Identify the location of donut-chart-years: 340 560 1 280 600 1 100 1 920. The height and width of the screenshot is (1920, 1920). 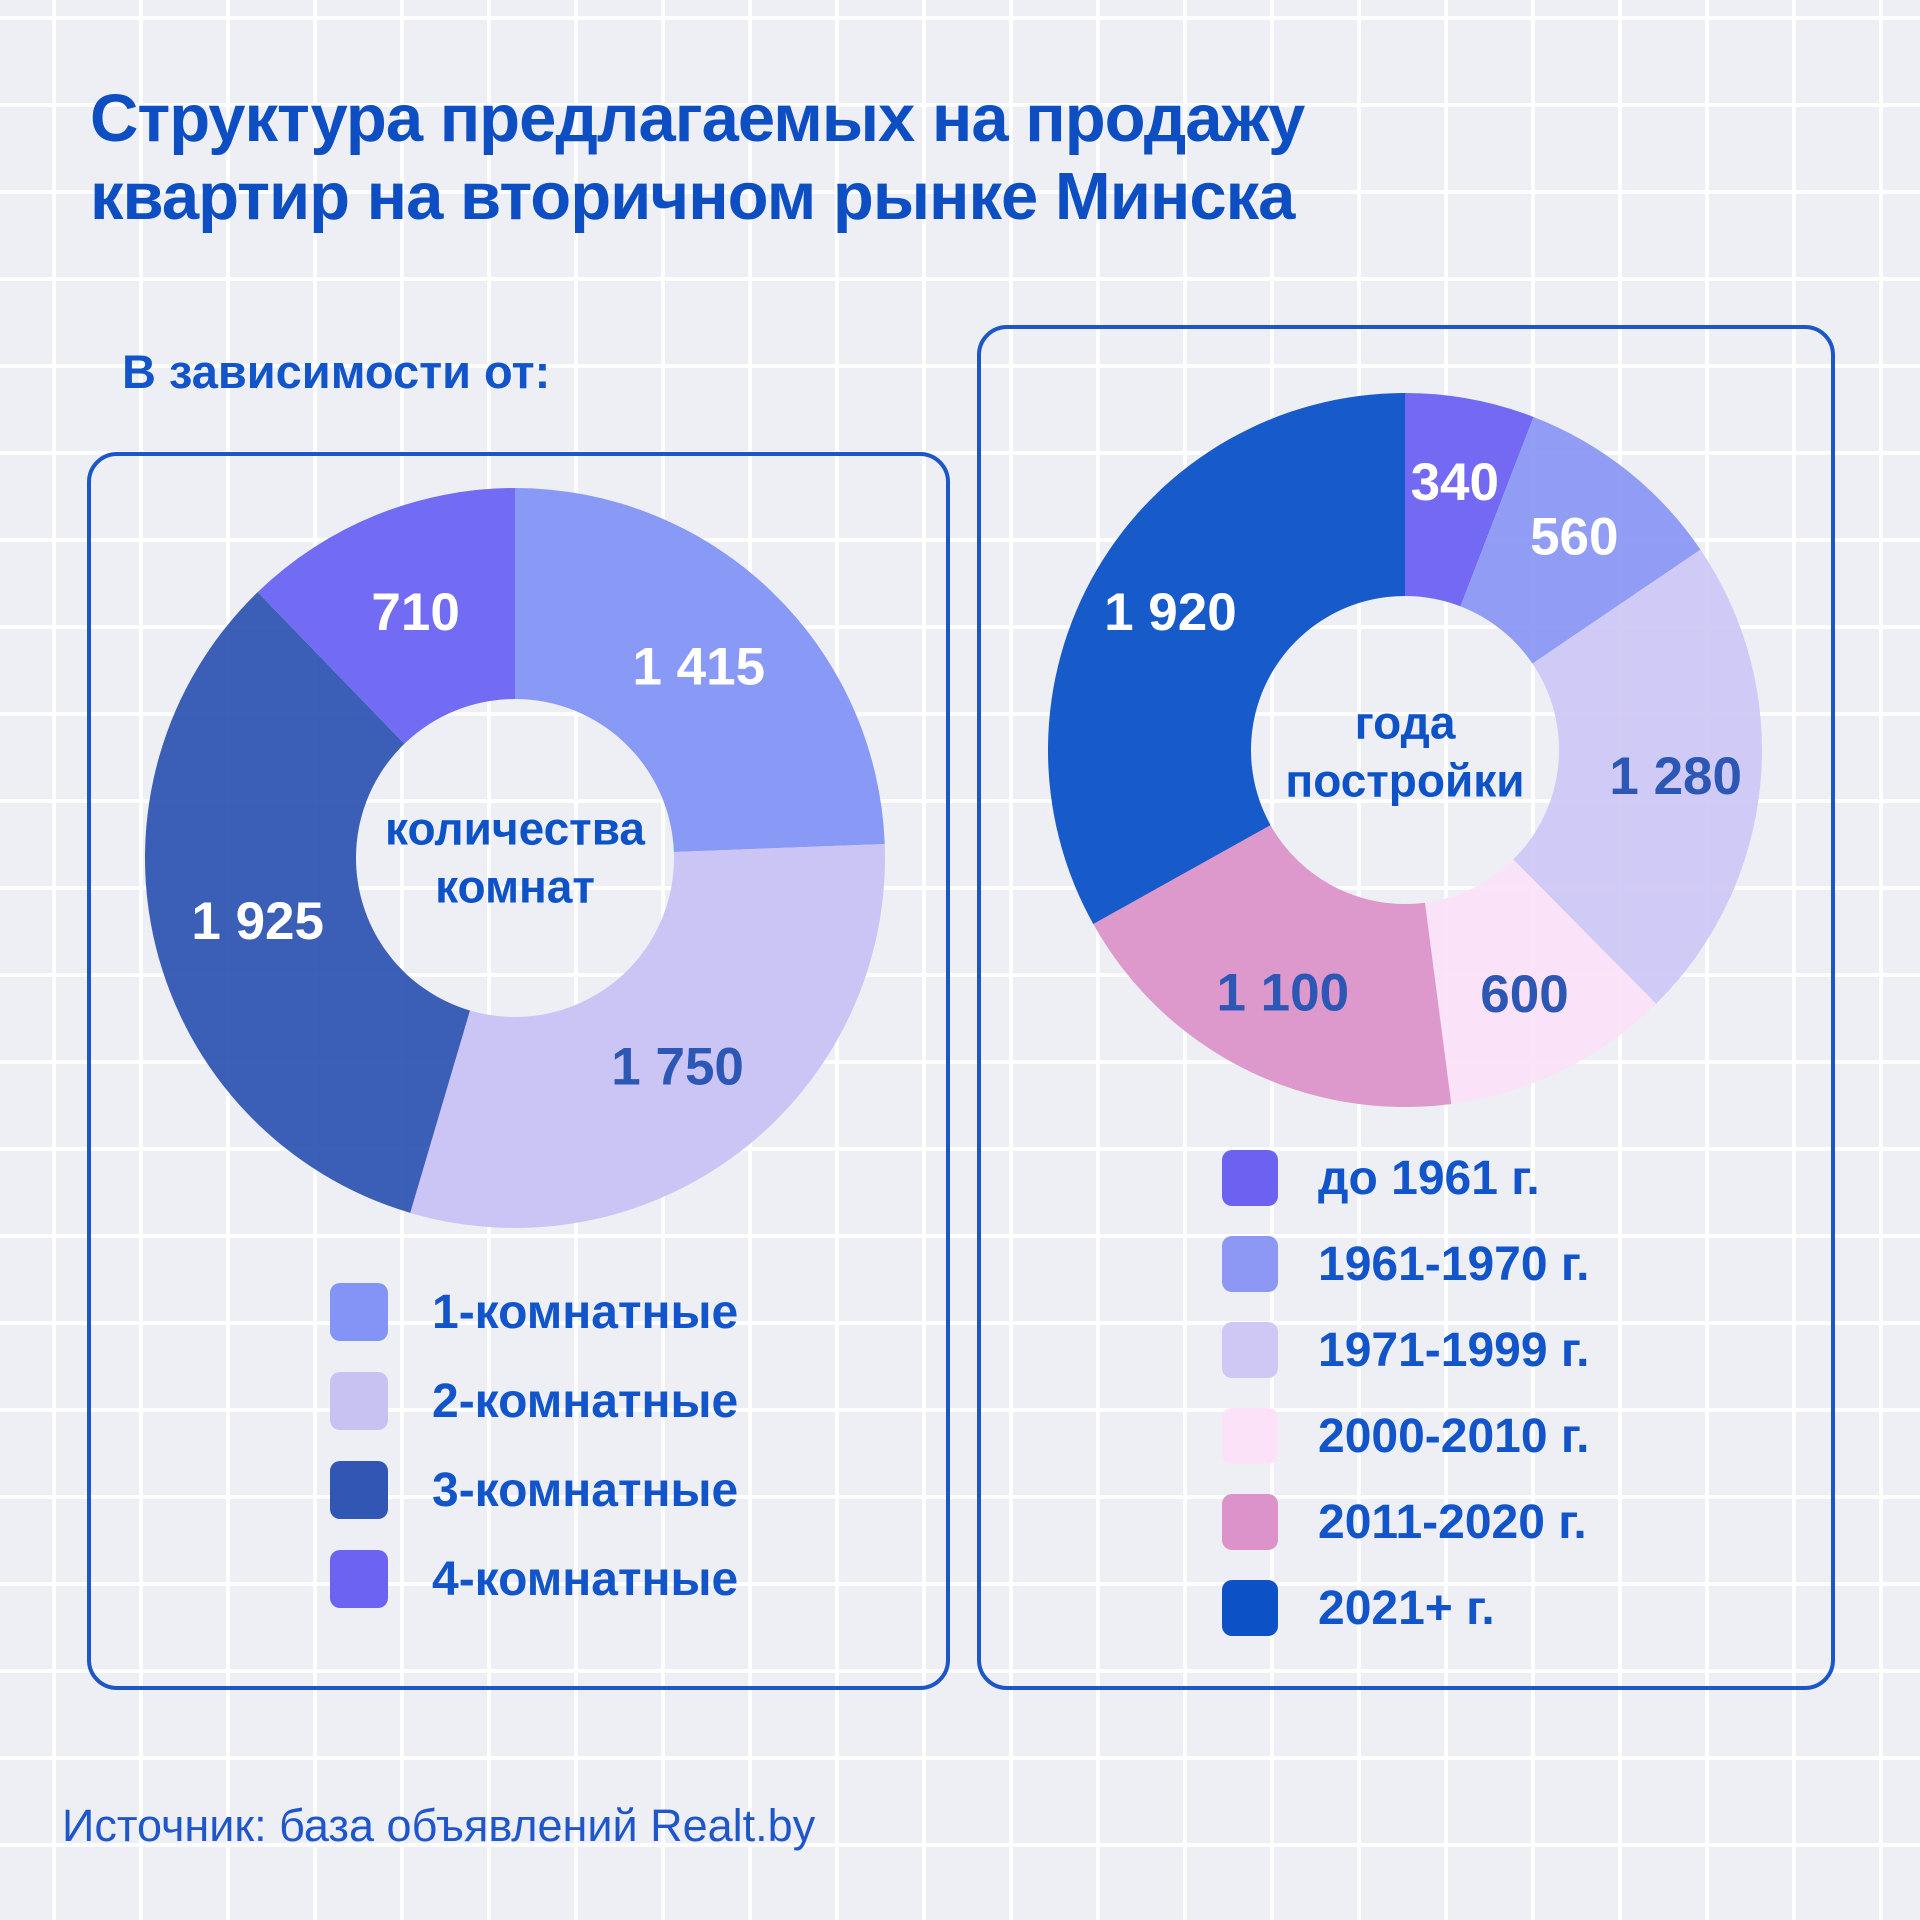
(1405, 750).